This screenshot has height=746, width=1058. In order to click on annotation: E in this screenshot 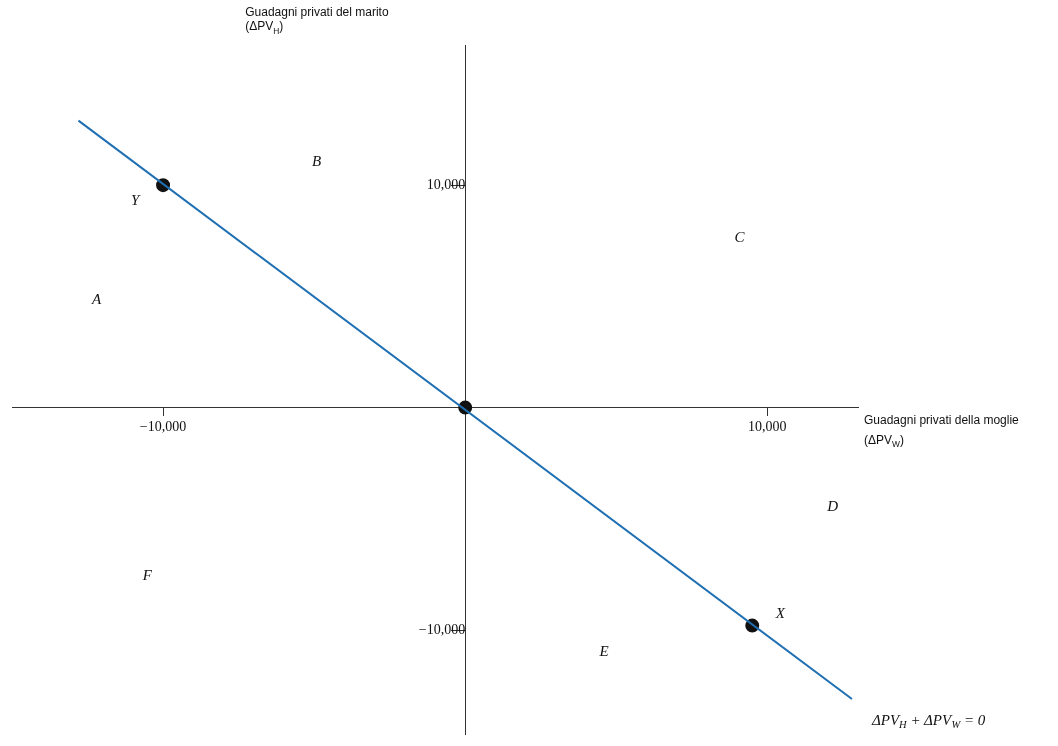, I will do `click(603, 650)`.